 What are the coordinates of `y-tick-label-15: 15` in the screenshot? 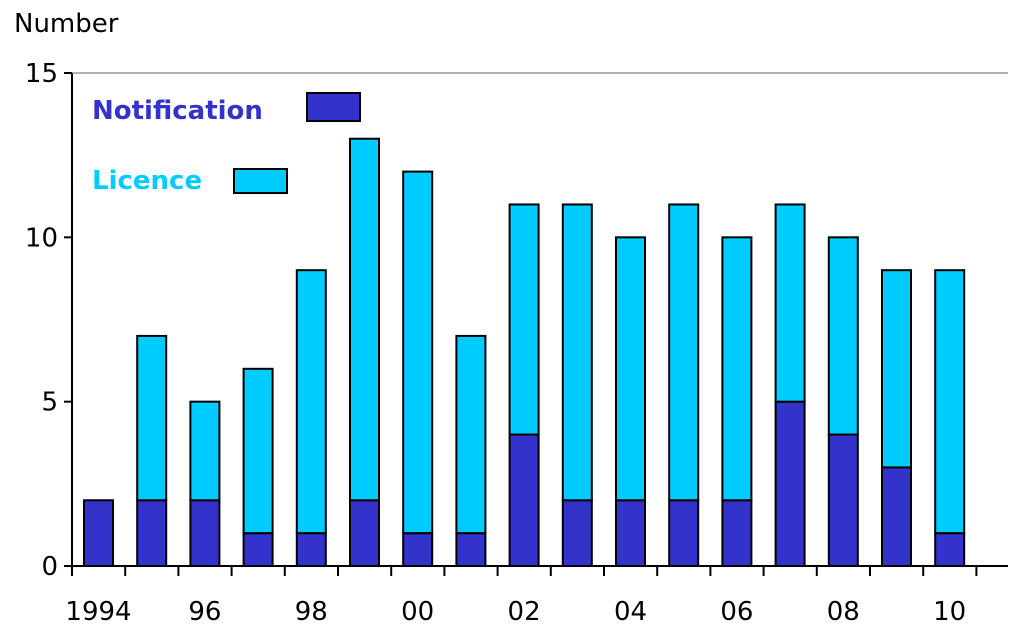 It's located at (41, 74).